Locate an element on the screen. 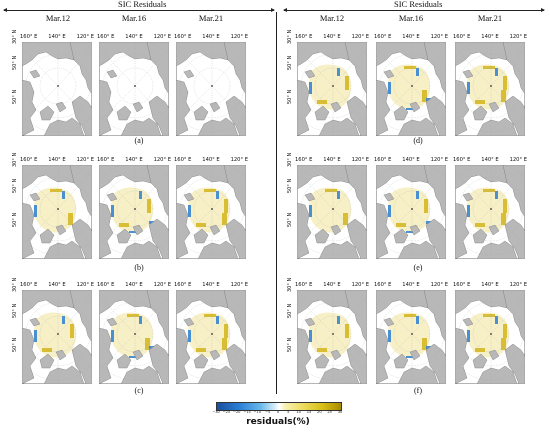 This screenshot has width=550, height=445. panel-divider is located at coordinates (276, 203).